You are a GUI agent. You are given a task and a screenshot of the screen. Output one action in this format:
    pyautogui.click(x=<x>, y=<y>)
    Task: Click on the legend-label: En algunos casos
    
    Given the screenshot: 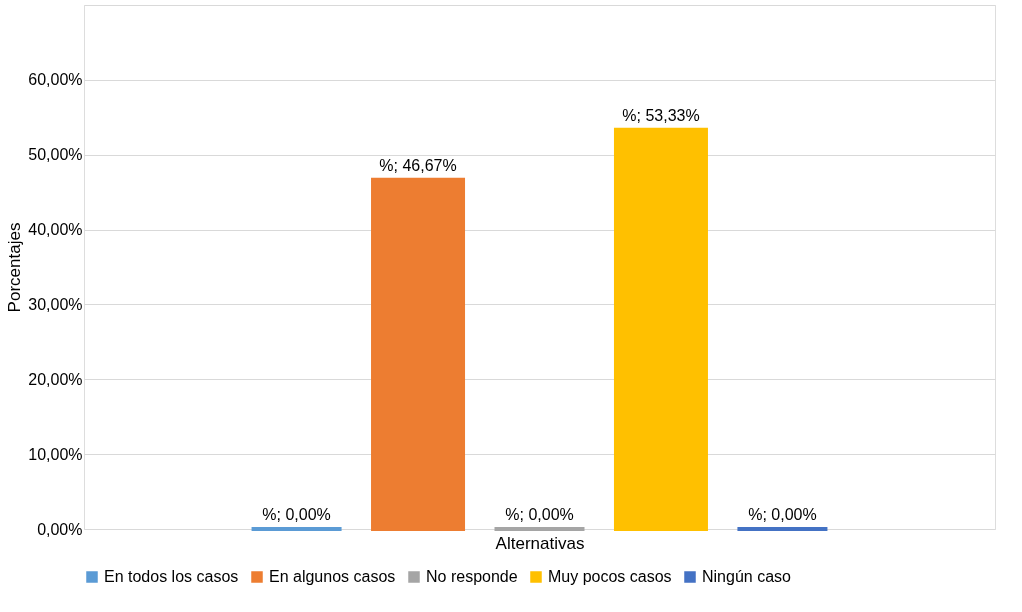 What is the action you would take?
    pyautogui.click(x=332, y=576)
    